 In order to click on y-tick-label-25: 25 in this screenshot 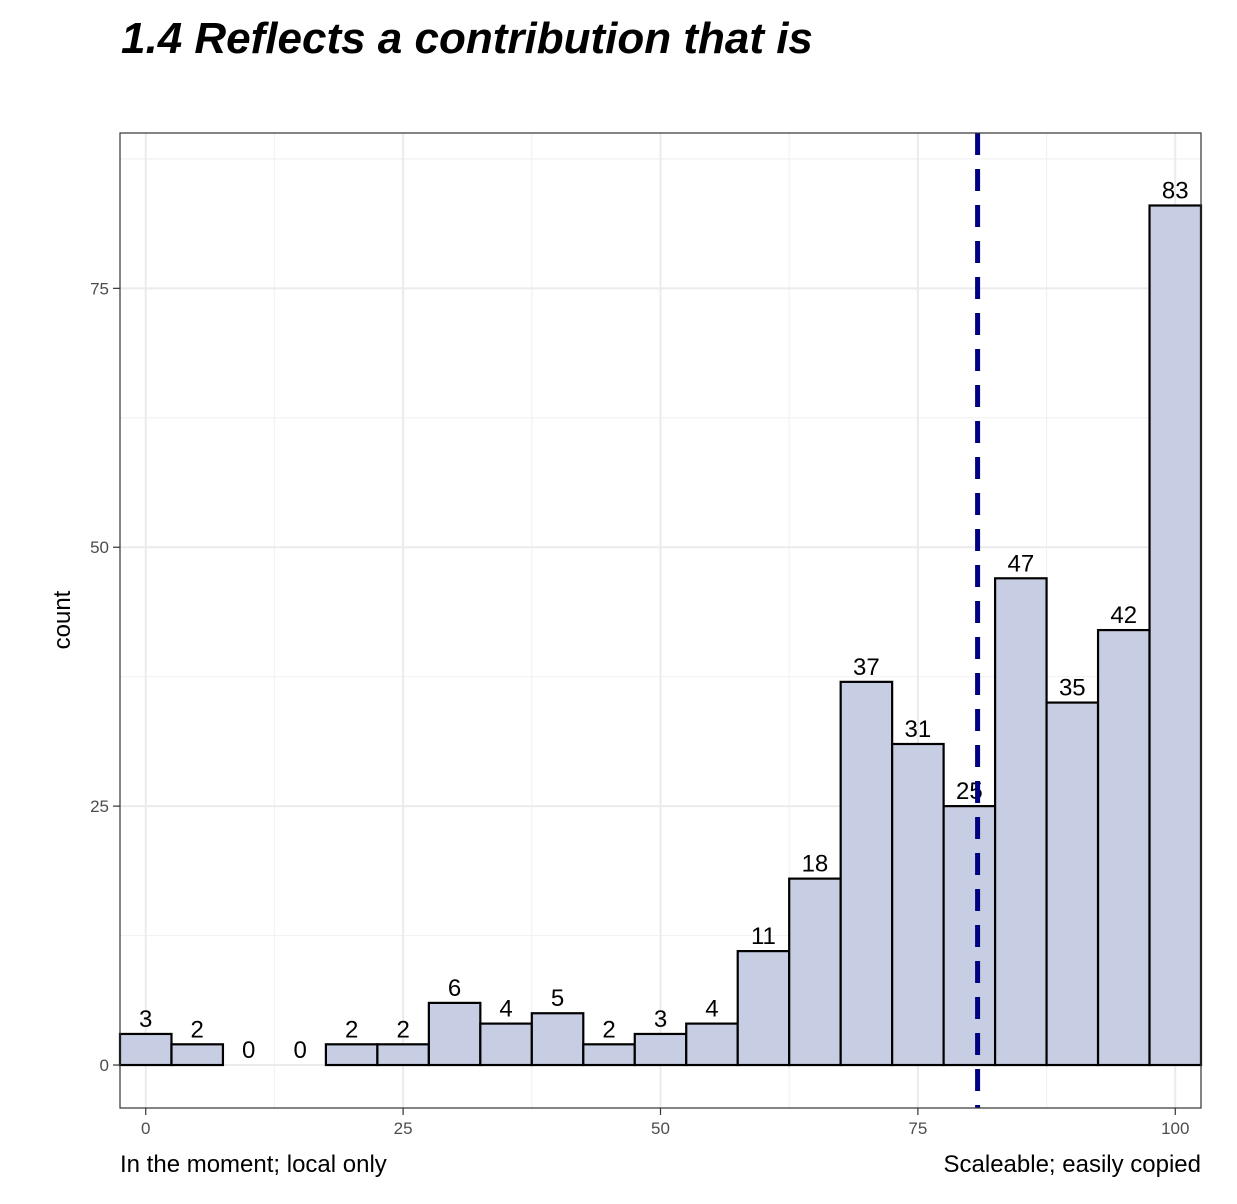, I will do `click(99, 806)`.